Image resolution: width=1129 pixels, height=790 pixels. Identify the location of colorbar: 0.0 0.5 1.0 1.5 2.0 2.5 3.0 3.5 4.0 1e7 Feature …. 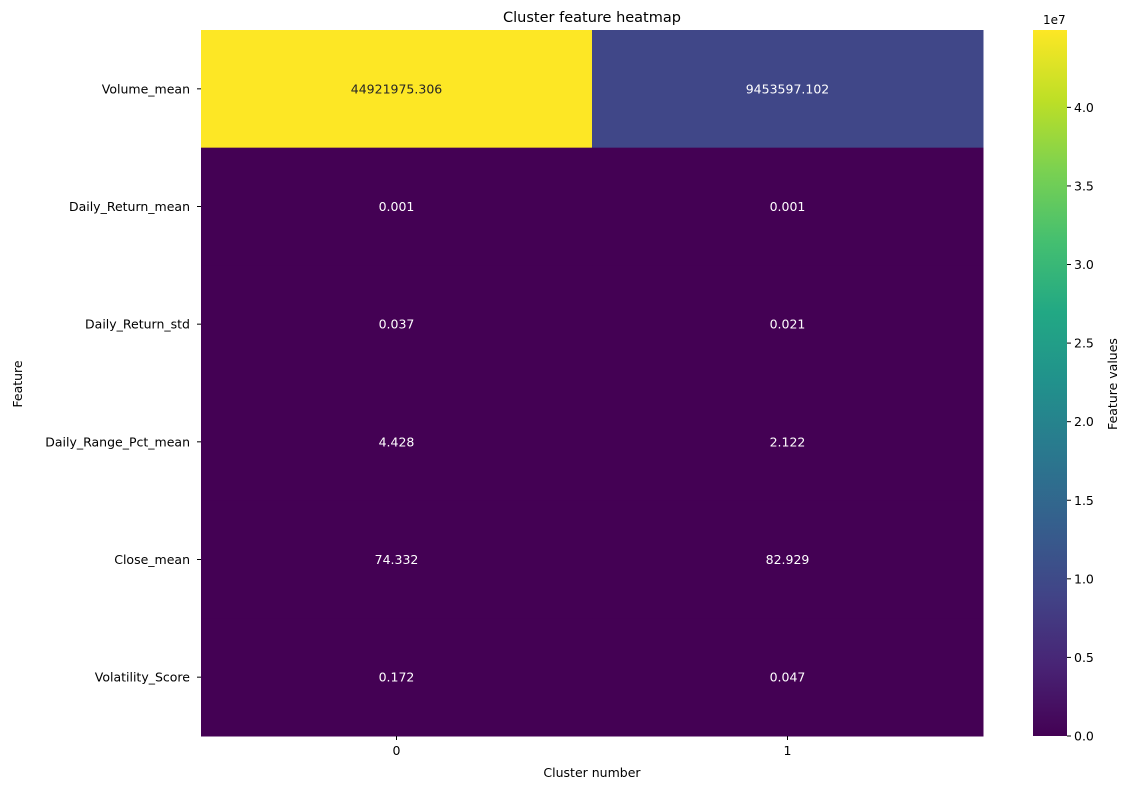
(1076, 378).